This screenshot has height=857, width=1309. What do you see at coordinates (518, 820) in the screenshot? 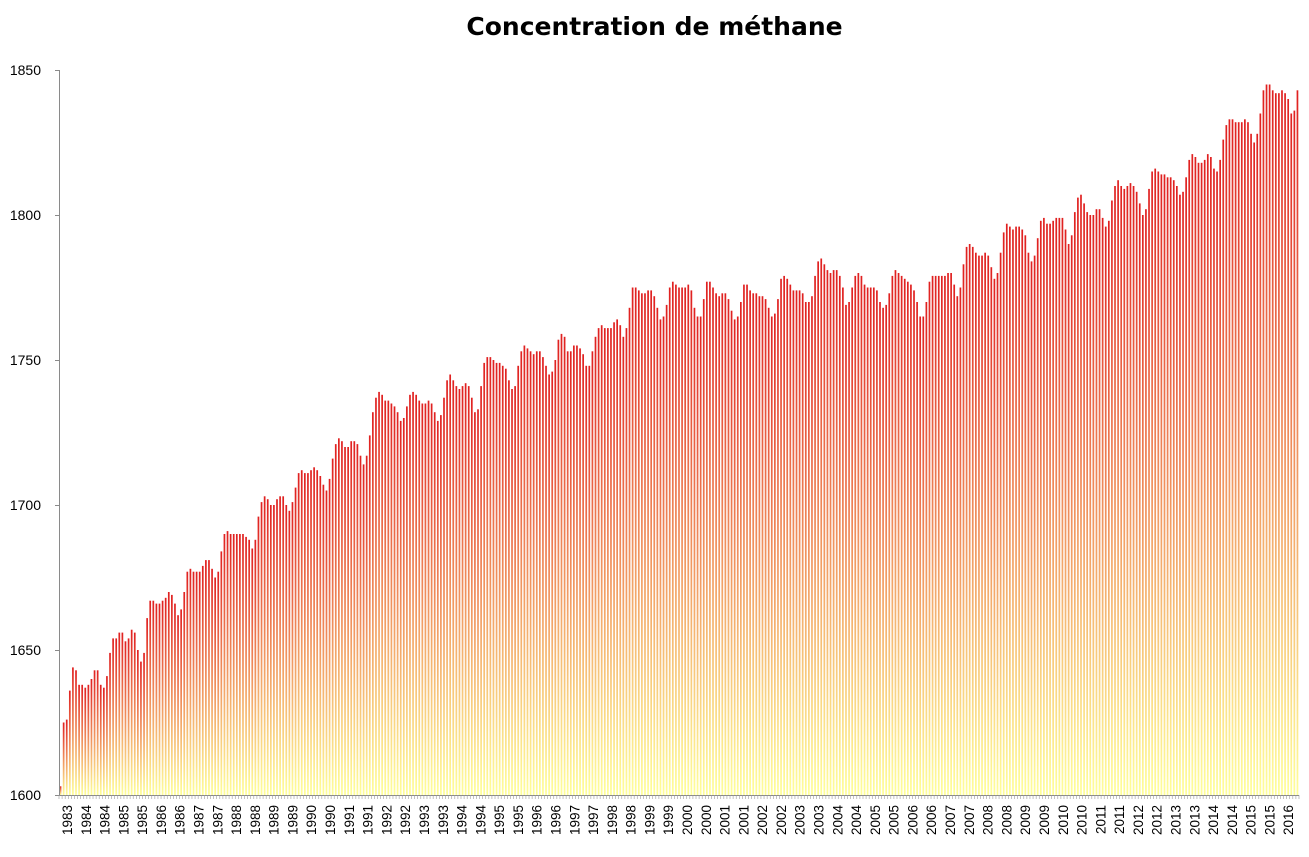
I see `x-tick-label: 1995` at bounding box center [518, 820].